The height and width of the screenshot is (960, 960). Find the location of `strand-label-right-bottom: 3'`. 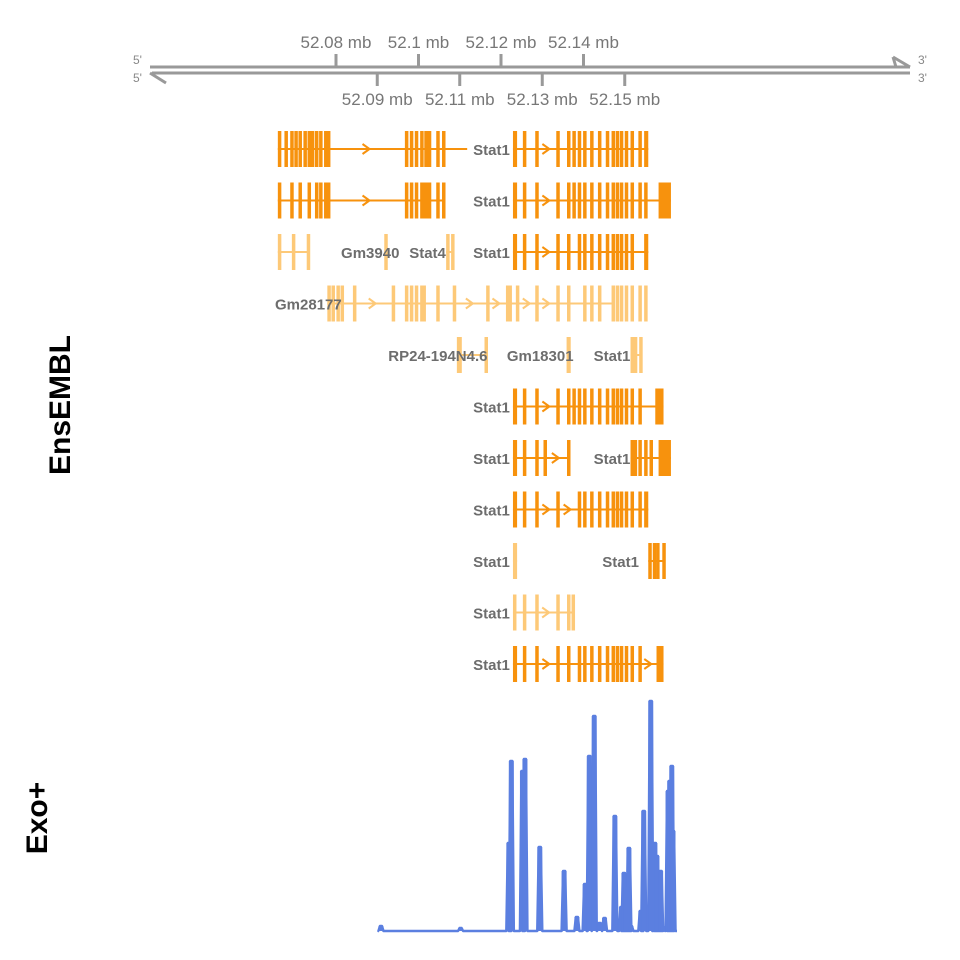

strand-label-right-bottom: 3' is located at coordinates (922, 78).